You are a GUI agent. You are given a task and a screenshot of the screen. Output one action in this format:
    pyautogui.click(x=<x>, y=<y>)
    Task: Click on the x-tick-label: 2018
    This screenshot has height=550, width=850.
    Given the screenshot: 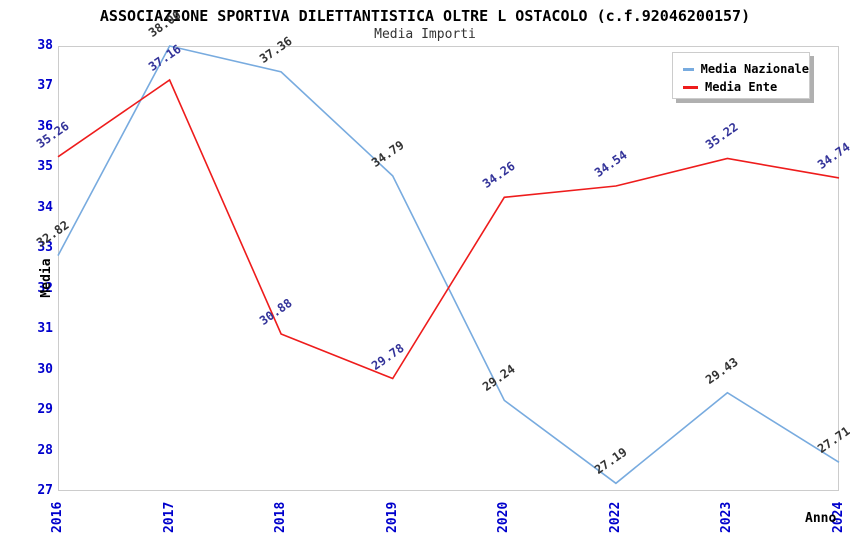 What is the action you would take?
    pyautogui.click(x=281, y=517)
    